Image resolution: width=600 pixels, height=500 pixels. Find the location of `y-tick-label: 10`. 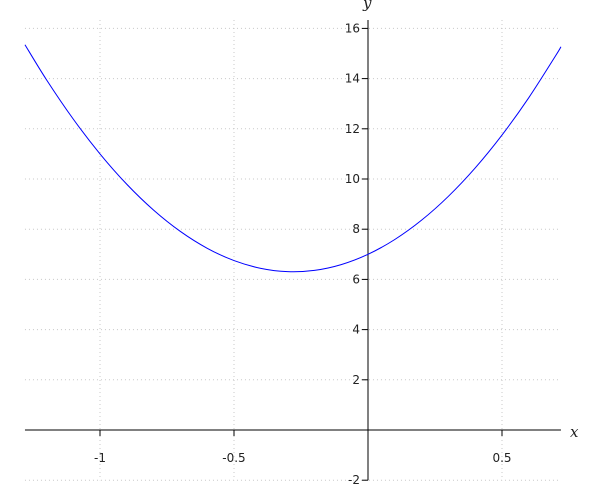

y-tick-label: 10 is located at coordinates (352, 179).